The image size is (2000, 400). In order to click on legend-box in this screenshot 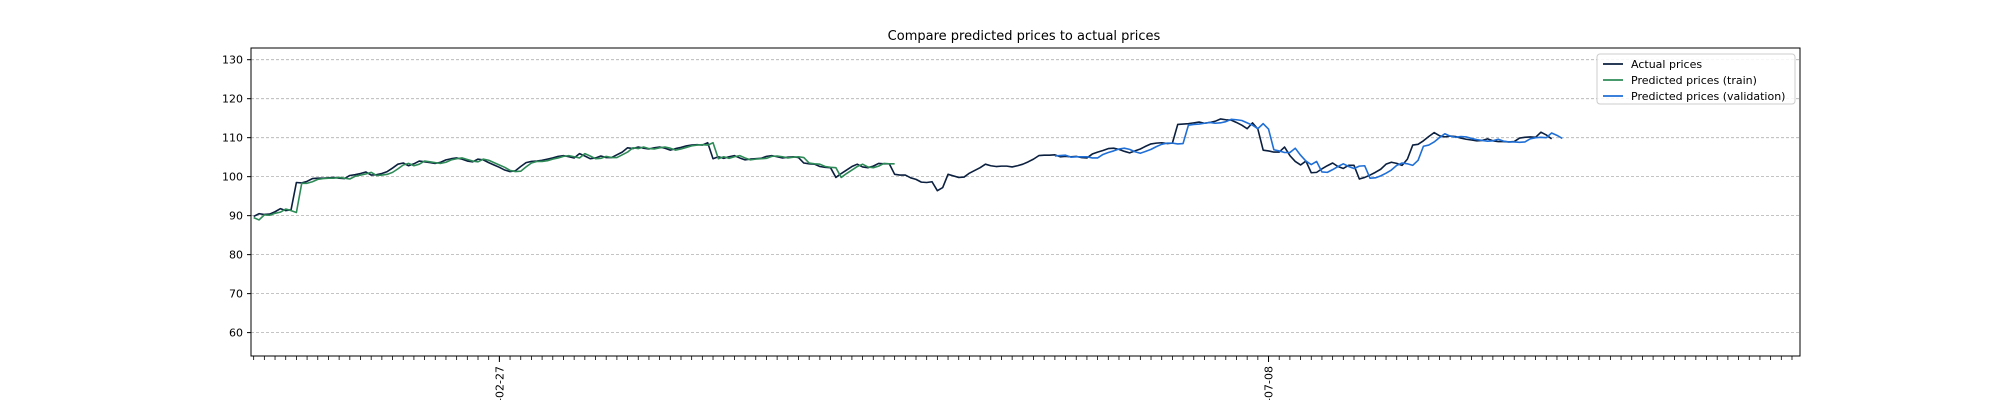, I will do `click(1696, 79)`.